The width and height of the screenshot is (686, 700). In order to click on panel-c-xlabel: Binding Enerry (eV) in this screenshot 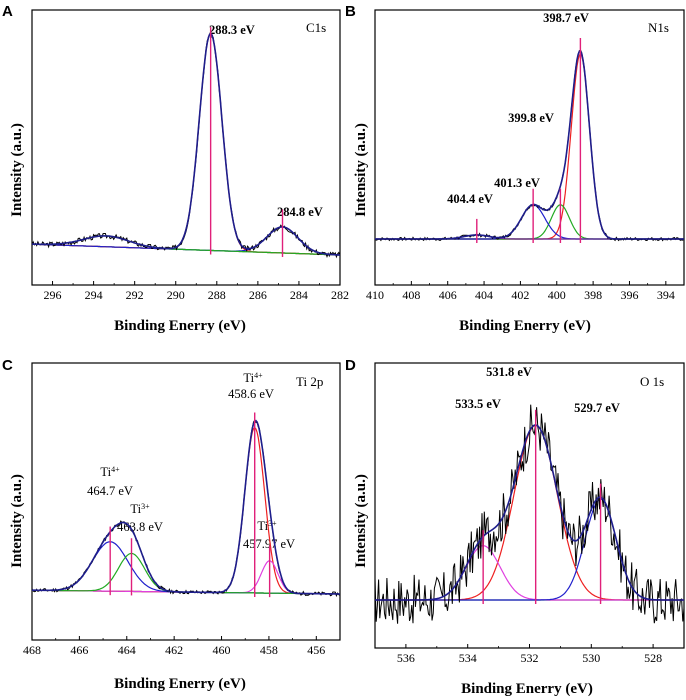, I will do `click(180, 684)`.